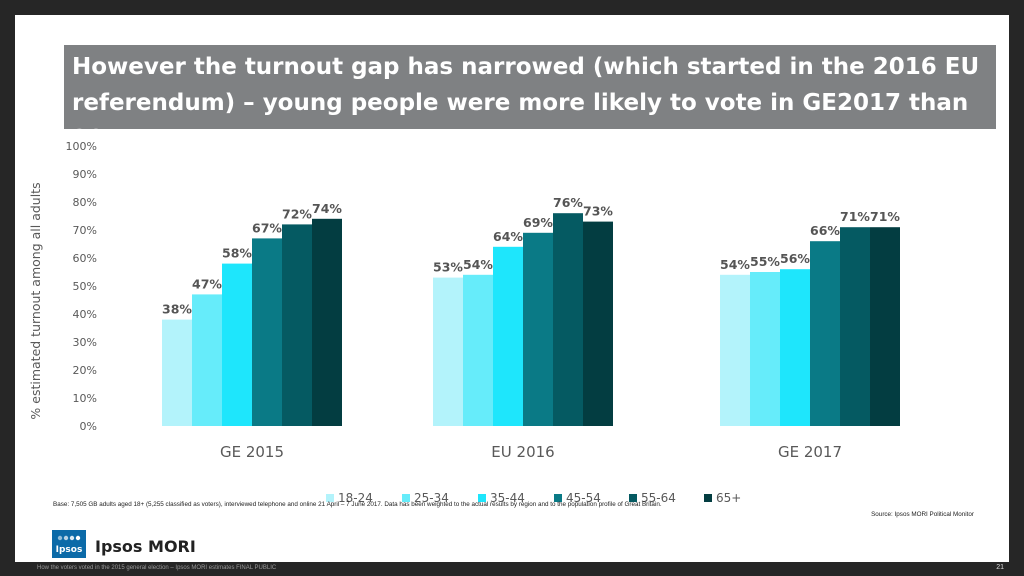 This screenshot has width=1024, height=576. Describe the element at coordinates (85, 286) in the screenshot. I see `y-tick-label: 50%` at that location.